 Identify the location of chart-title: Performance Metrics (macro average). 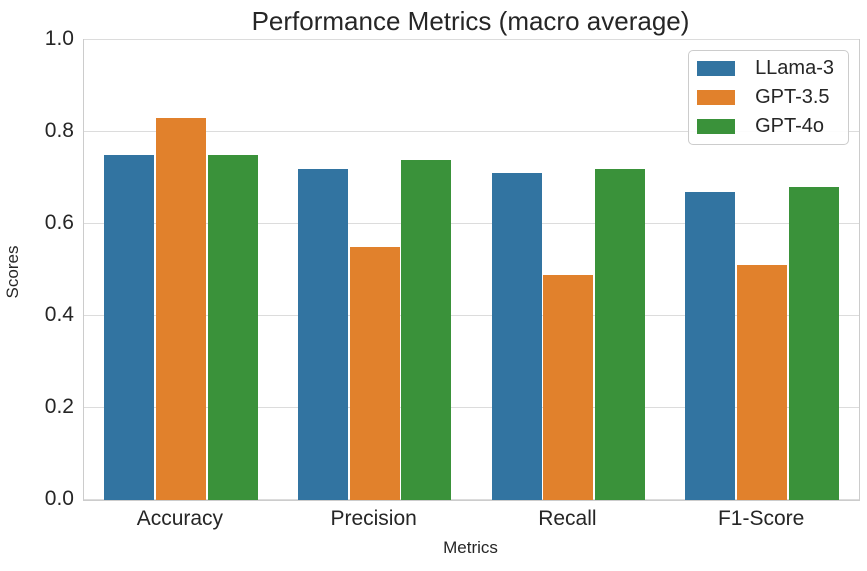
(470, 21).